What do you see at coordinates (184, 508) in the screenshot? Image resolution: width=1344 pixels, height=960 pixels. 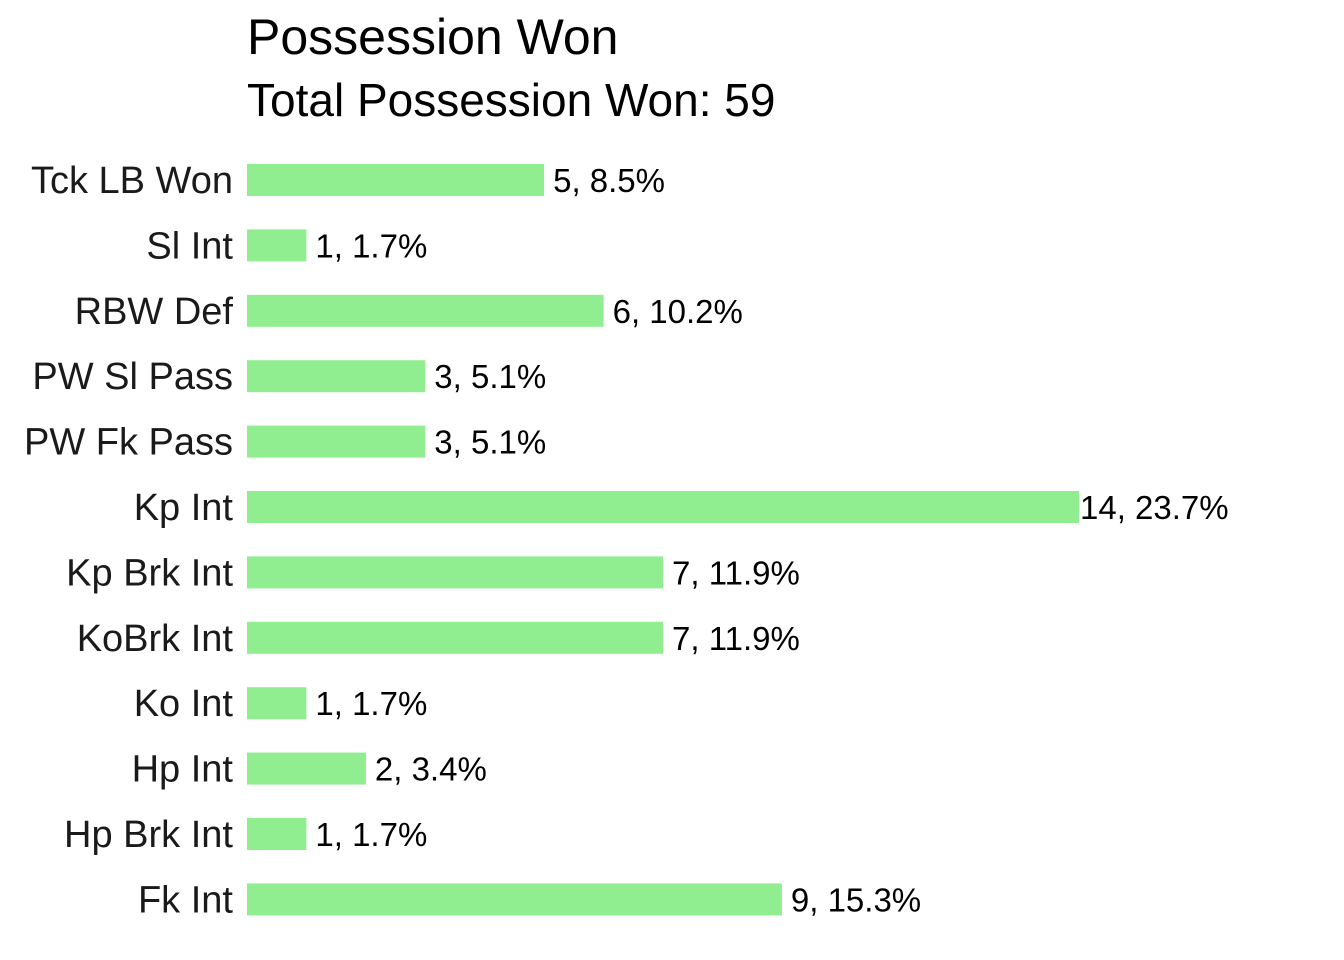 I see `category-label: Kp Int` at bounding box center [184, 508].